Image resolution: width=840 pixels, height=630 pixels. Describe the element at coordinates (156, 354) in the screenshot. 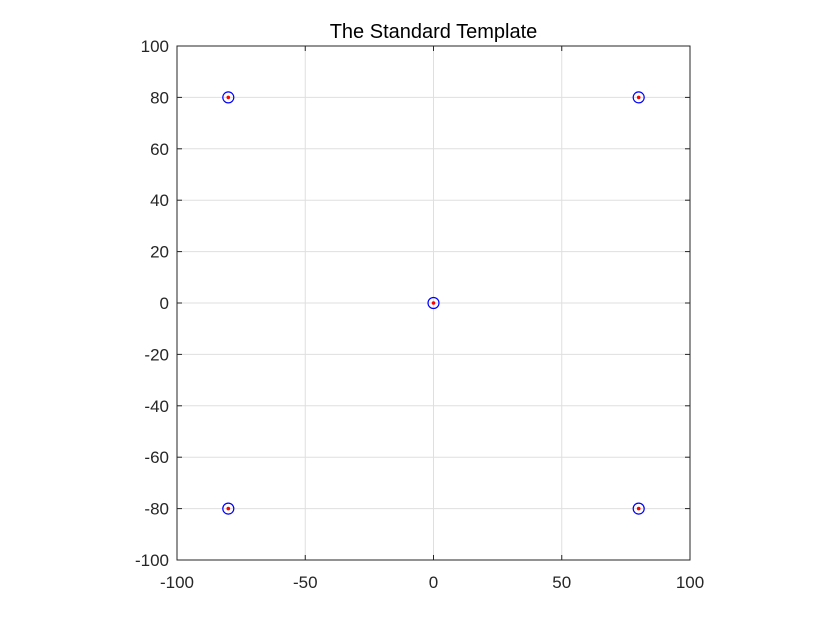

I see `y-tick-label: -20` at that location.